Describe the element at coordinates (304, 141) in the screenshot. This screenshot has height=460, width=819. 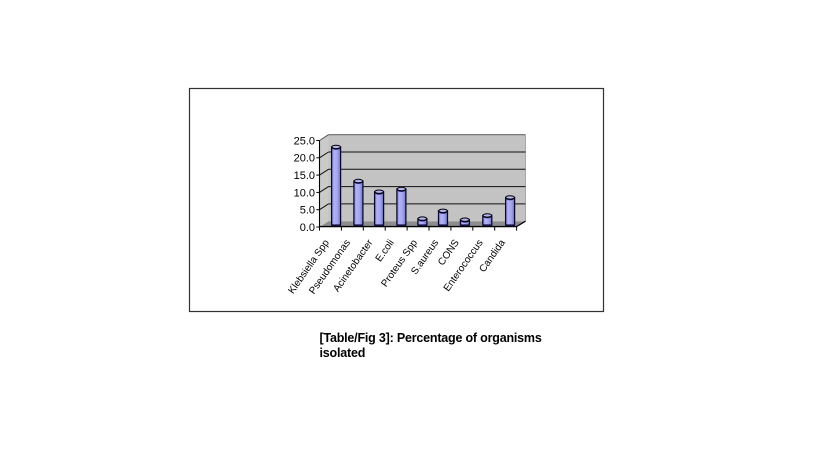
I see `svg-text: 25.0` at that location.